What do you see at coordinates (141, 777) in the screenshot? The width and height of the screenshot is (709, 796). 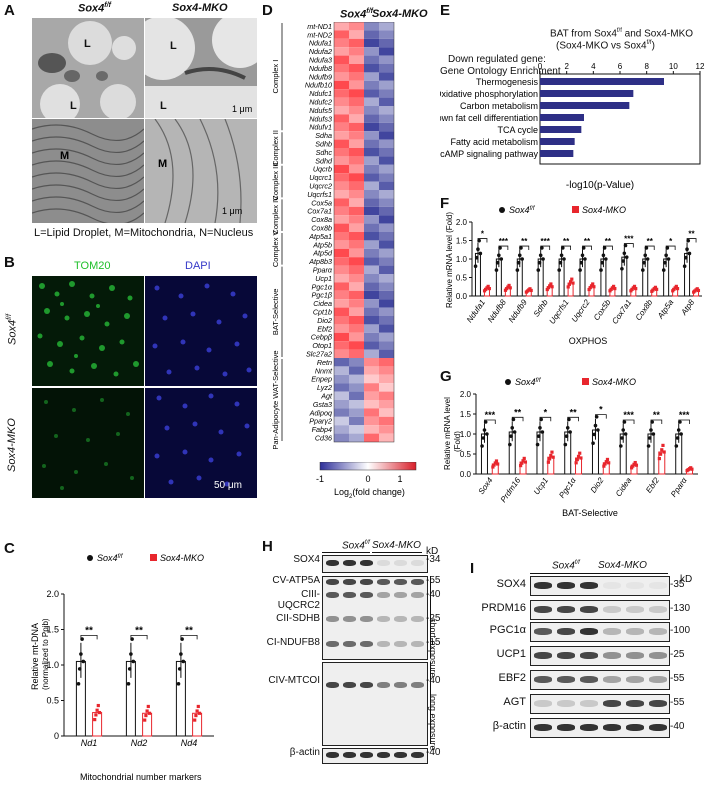 I see `xlabel-c: Mitochondrial number markers` at bounding box center [141, 777].